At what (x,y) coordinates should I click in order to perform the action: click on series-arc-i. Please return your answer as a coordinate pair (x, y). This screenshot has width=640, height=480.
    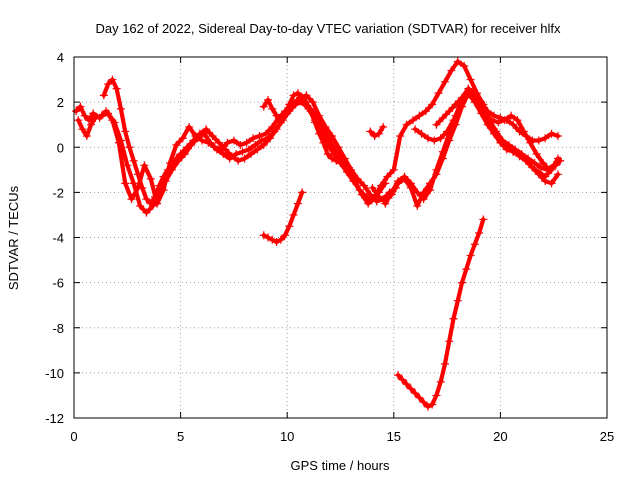
    Looking at the image, I should click on (377, 131).